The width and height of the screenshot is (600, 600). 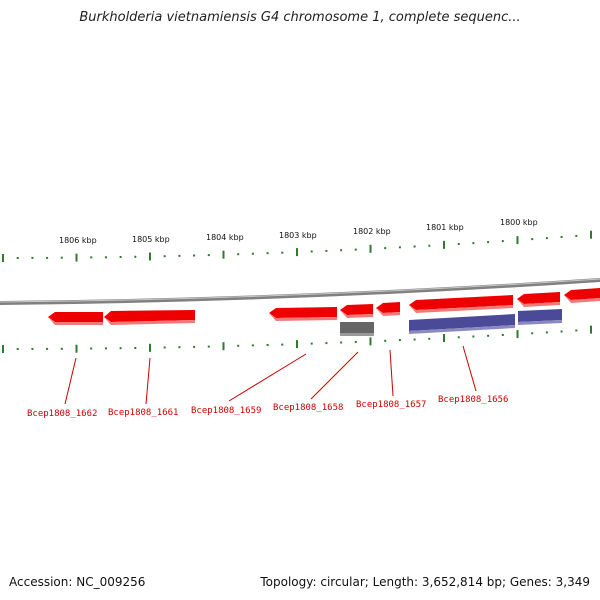 I want to click on gene-label-1658: Bcep1808_1658, so click(x=308, y=408).